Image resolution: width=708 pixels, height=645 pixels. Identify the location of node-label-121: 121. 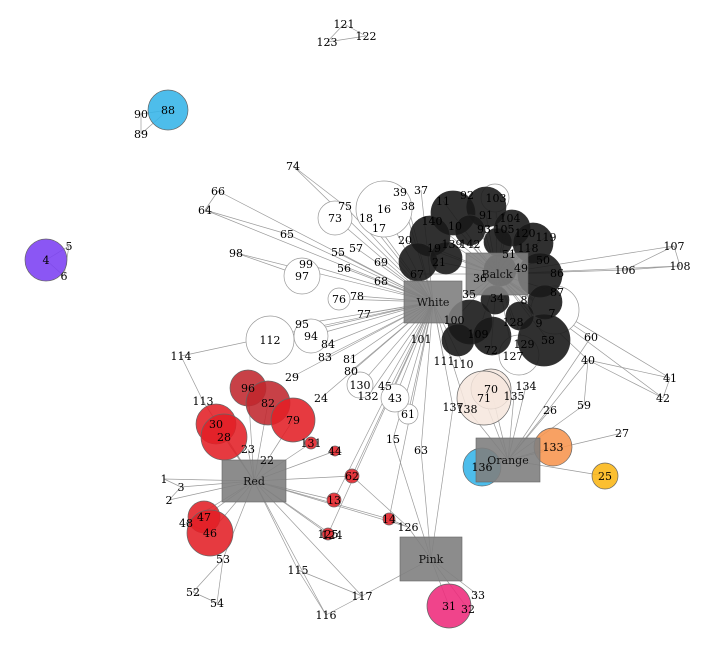
(344, 24).